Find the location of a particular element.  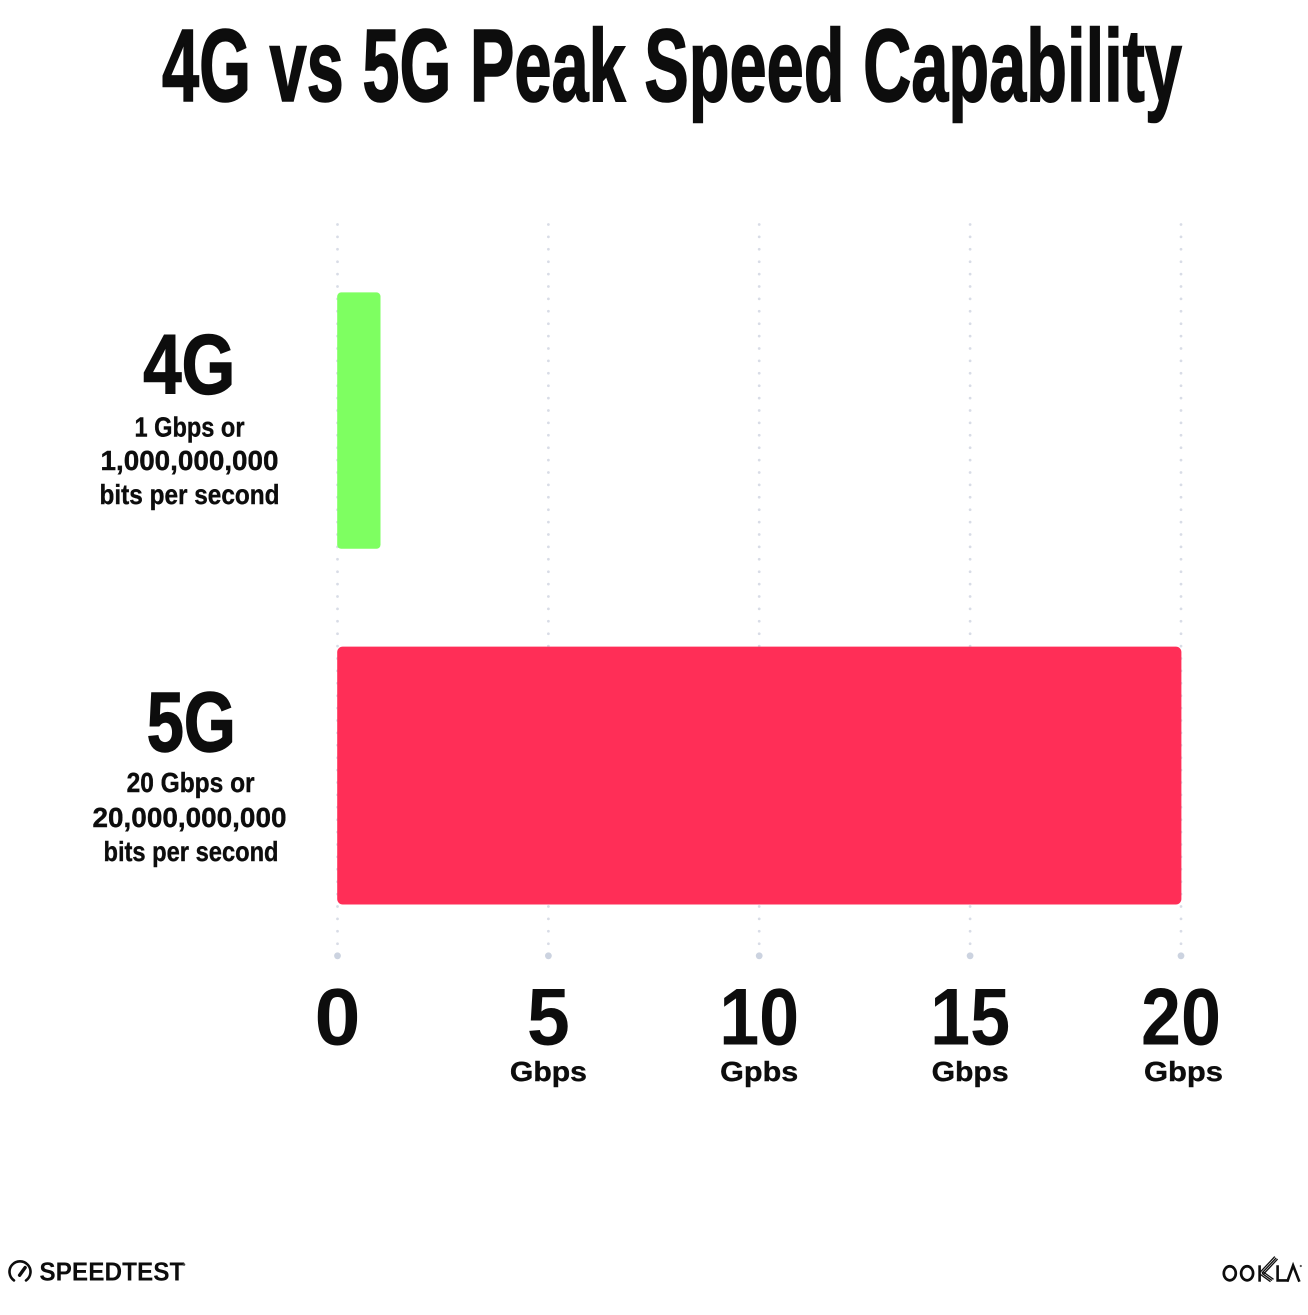

svg-text: SPEEDTEST is located at coordinates (111, 1272).